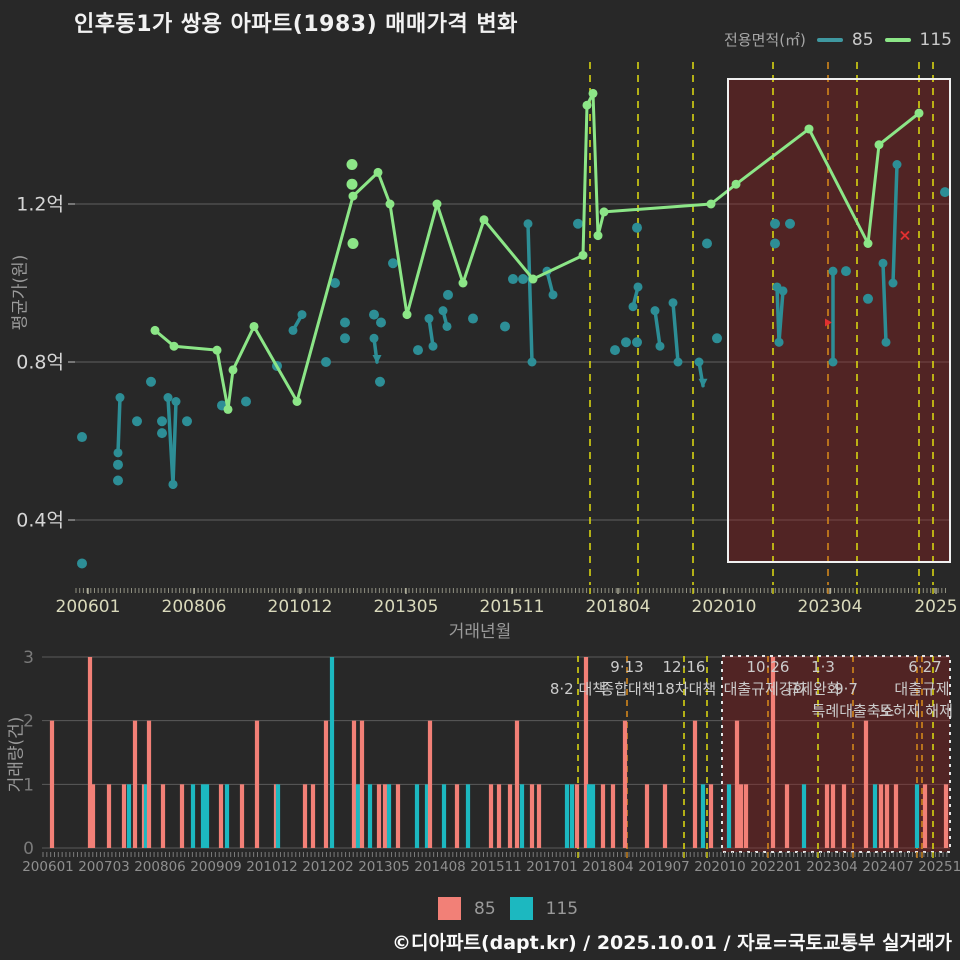 The height and width of the screenshot is (960, 960). Describe the element at coordinates (521, 908) in the screenshot. I see `legend-bottom-swatch-115-icon` at that location.